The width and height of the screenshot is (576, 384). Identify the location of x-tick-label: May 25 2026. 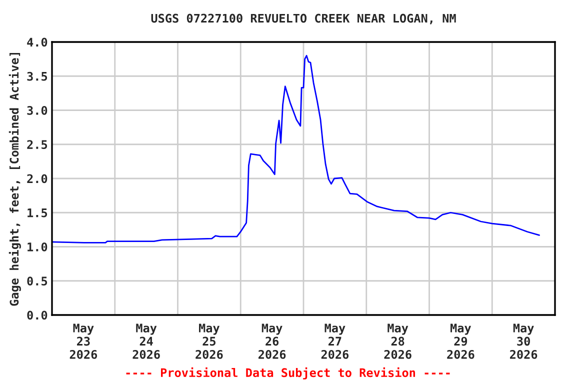
(209, 341).